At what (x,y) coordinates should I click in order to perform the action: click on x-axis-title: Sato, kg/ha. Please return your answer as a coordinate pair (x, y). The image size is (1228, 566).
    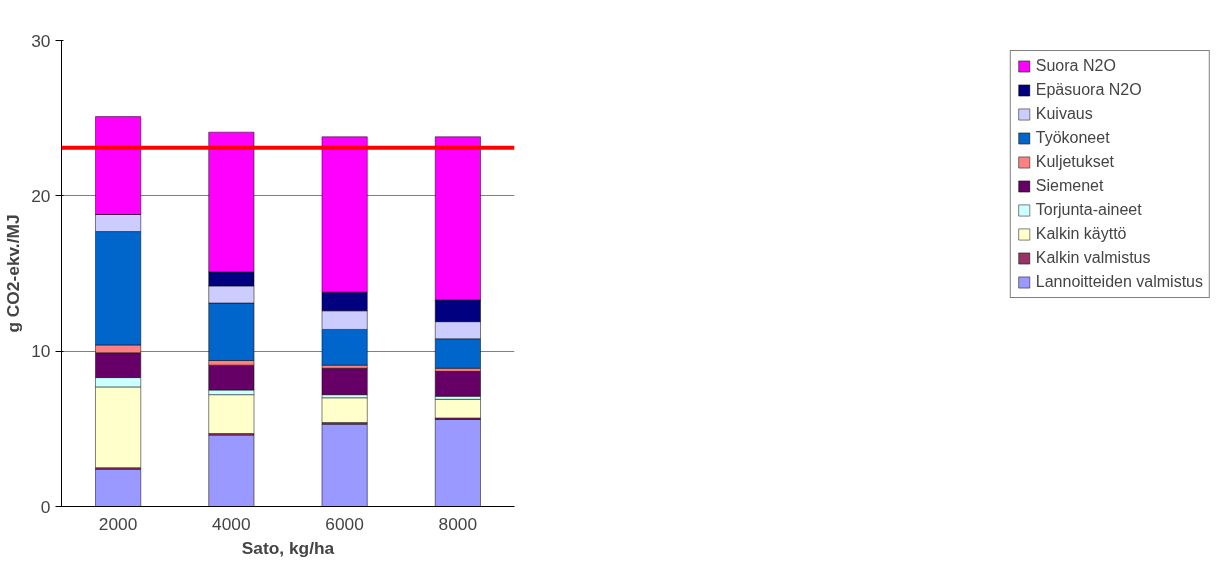
    Looking at the image, I should click on (288, 547).